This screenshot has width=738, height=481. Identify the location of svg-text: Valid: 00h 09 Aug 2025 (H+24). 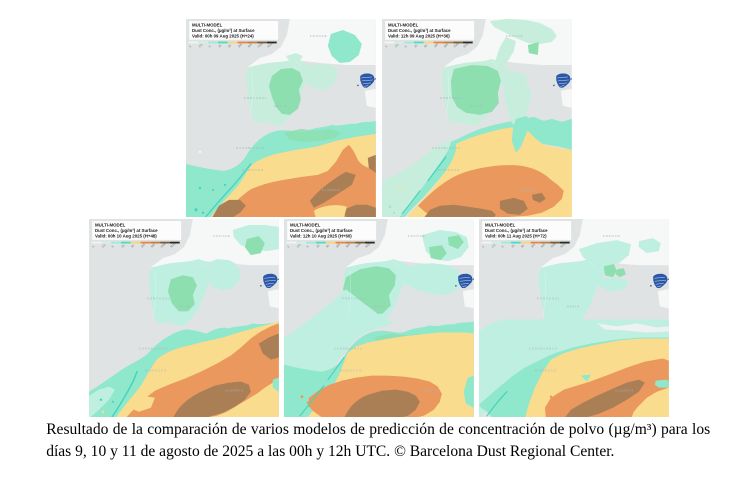
(223, 36).